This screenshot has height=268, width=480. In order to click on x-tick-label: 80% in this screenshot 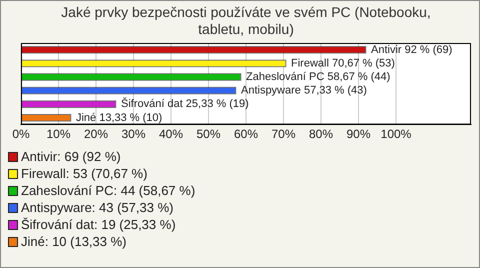, I will do `click(321, 134)`.